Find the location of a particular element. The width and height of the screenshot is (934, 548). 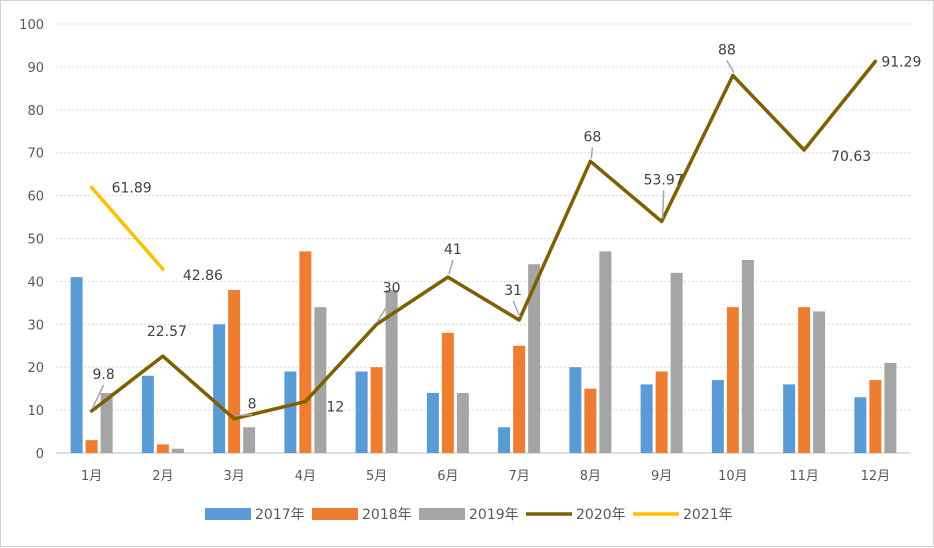

data-label: 61.89 is located at coordinates (132, 188).